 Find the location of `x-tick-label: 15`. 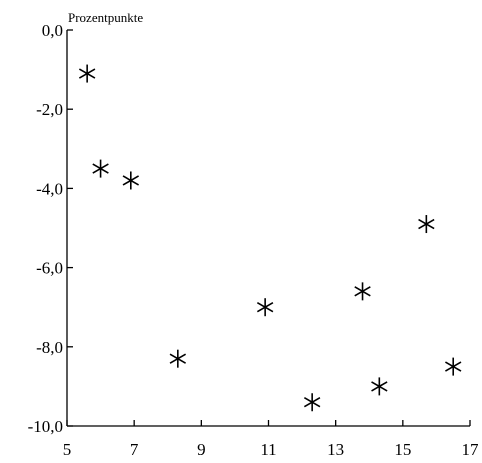

x-tick-label: 15 is located at coordinates (402, 449).